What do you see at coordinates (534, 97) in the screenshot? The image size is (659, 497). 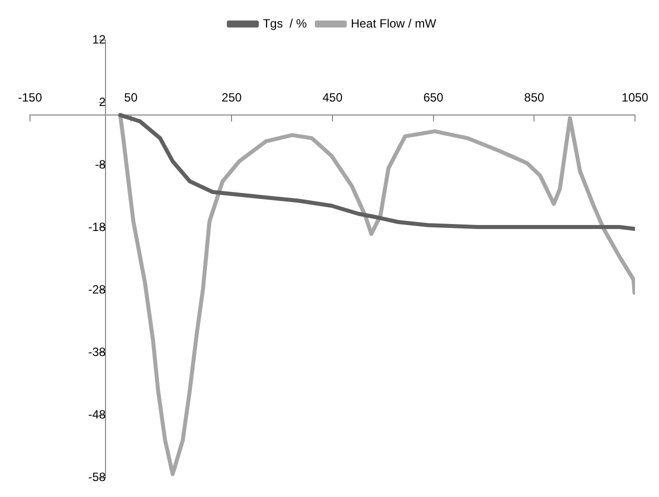 I see `x-tick-label: 850` at bounding box center [534, 97].